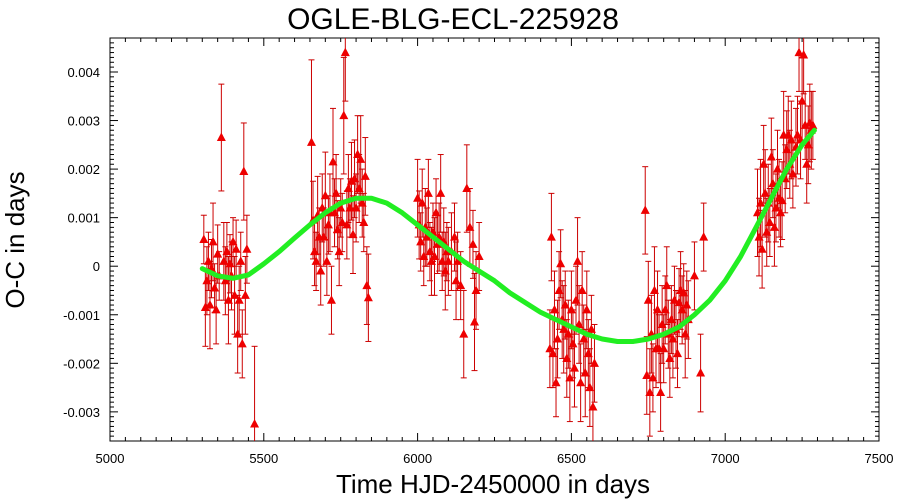 This screenshot has width=900, height=500. What do you see at coordinates (453, 19) in the screenshot?
I see `chart-title: OGLE-BLG-ECL-225928` at bounding box center [453, 19].